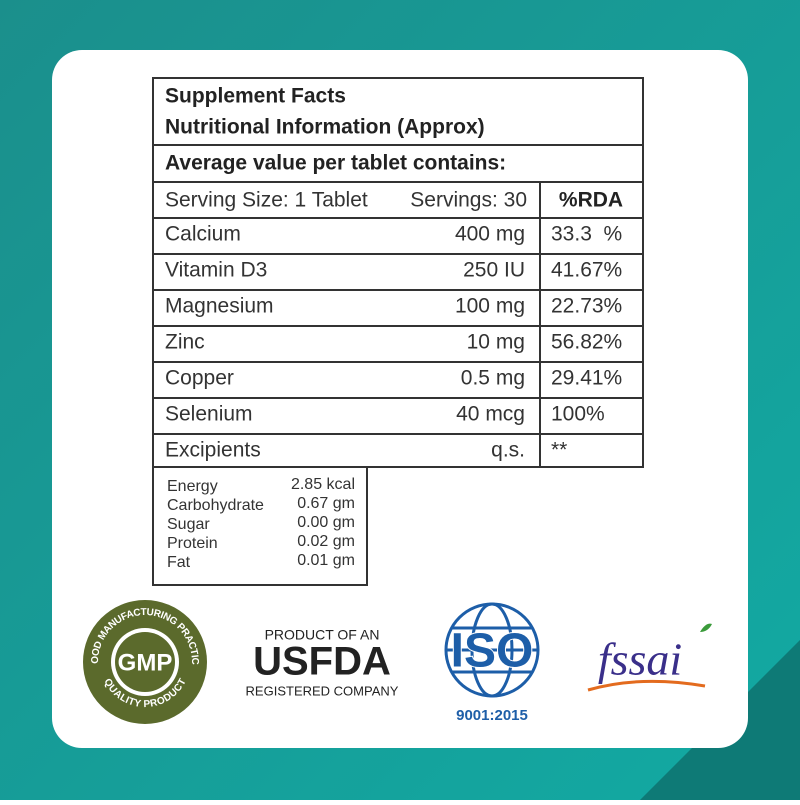  I want to click on nutrient-amount: q.s., so click(508, 450).